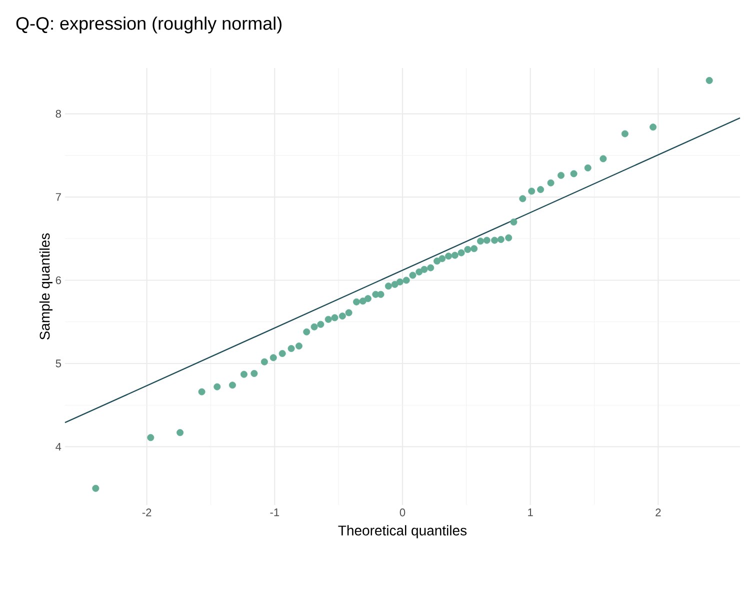 This screenshot has height=600, width=750. Describe the element at coordinates (45, 286) in the screenshot. I see `y-axis-title: Sample quantiles` at that location.